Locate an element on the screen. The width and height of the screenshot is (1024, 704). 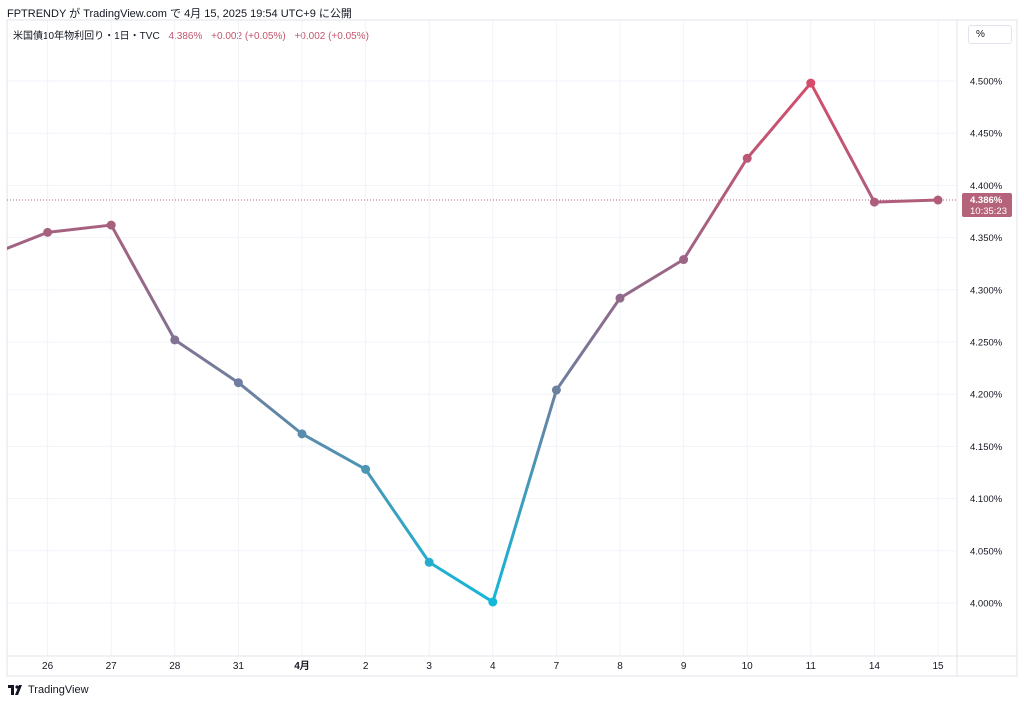
y-tick-label: 4.100% is located at coordinates (986, 499).